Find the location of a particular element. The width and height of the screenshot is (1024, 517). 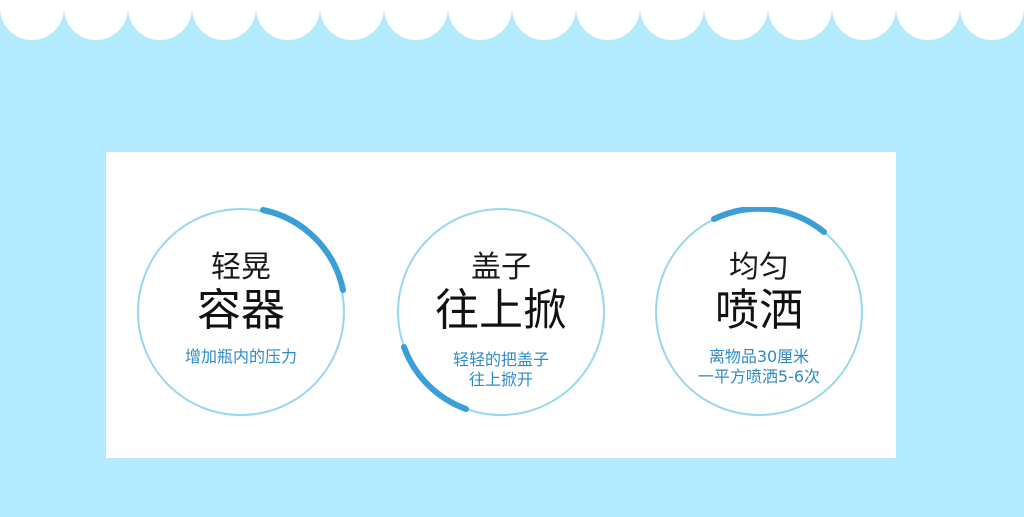

step-shake-container: 轻晃 容器 增加瓶内的压力 is located at coordinates (241, 312).